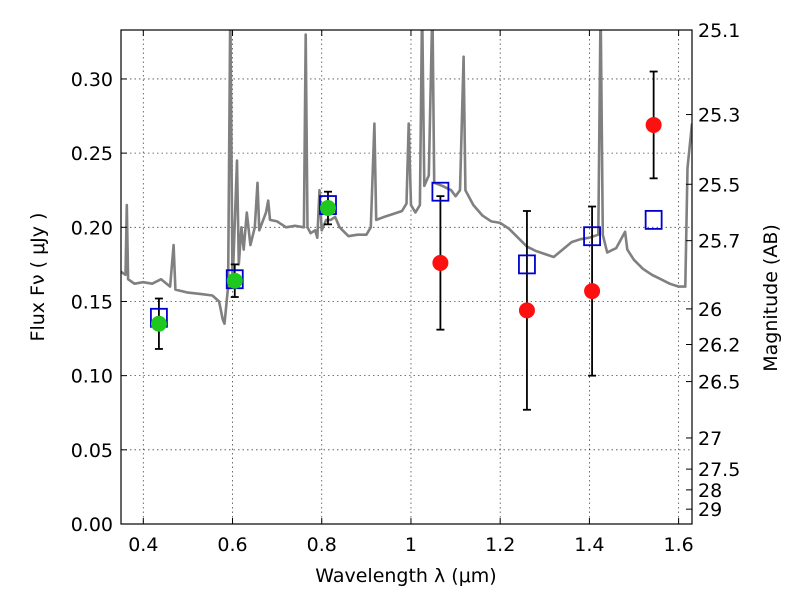 This screenshot has width=800, height=600. Describe the element at coordinates (232, 545) in the screenshot. I see `x-tick-label: 0.6` at that location.